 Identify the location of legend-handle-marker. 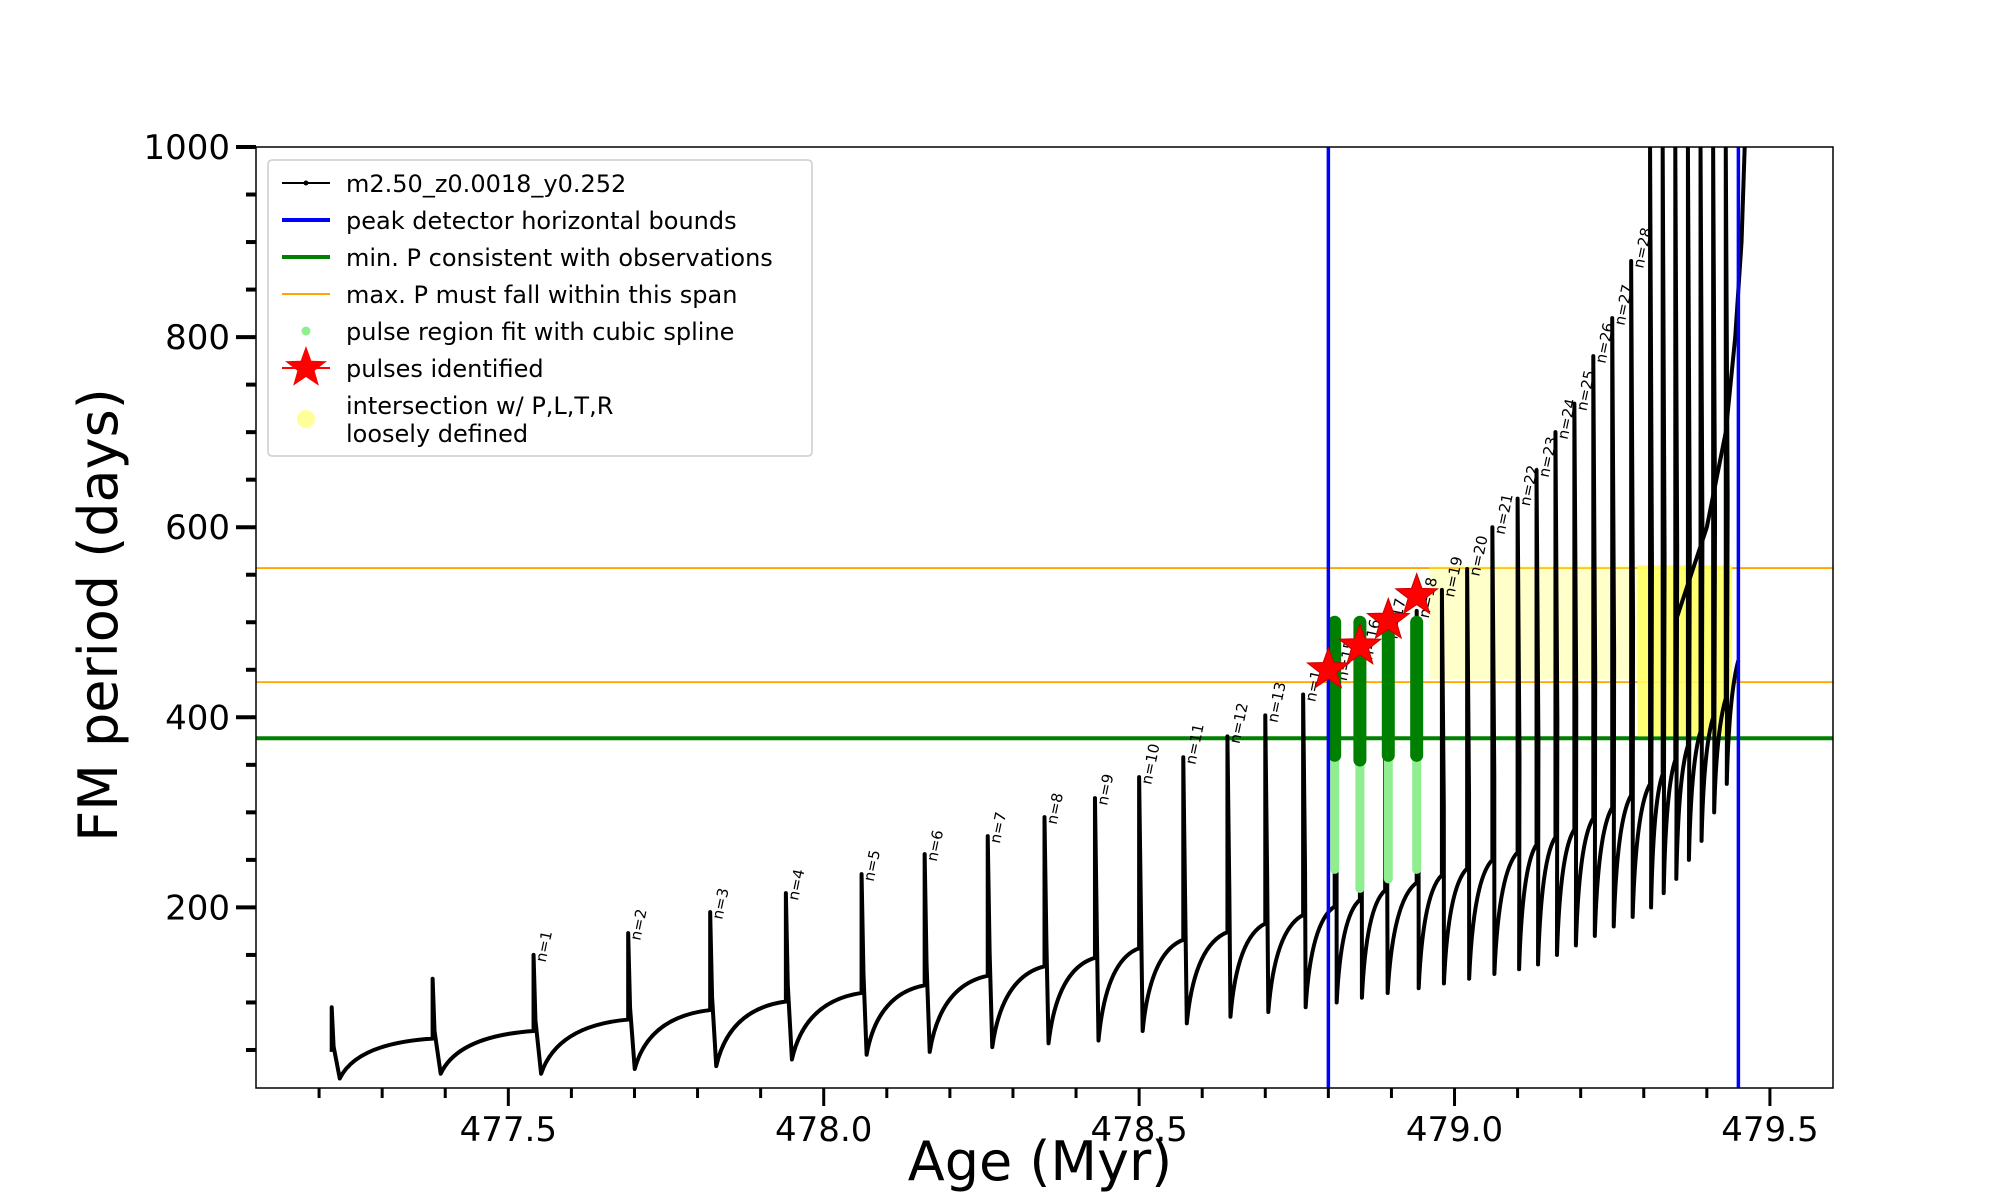
(306, 183).